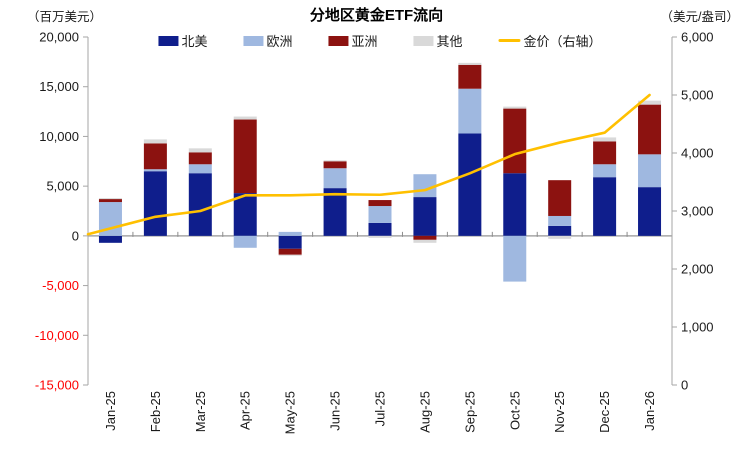 This screenshot has width=753, height=455. I want to click on right-axis-unit-label: （美元/盎司）, so click(699, 17).